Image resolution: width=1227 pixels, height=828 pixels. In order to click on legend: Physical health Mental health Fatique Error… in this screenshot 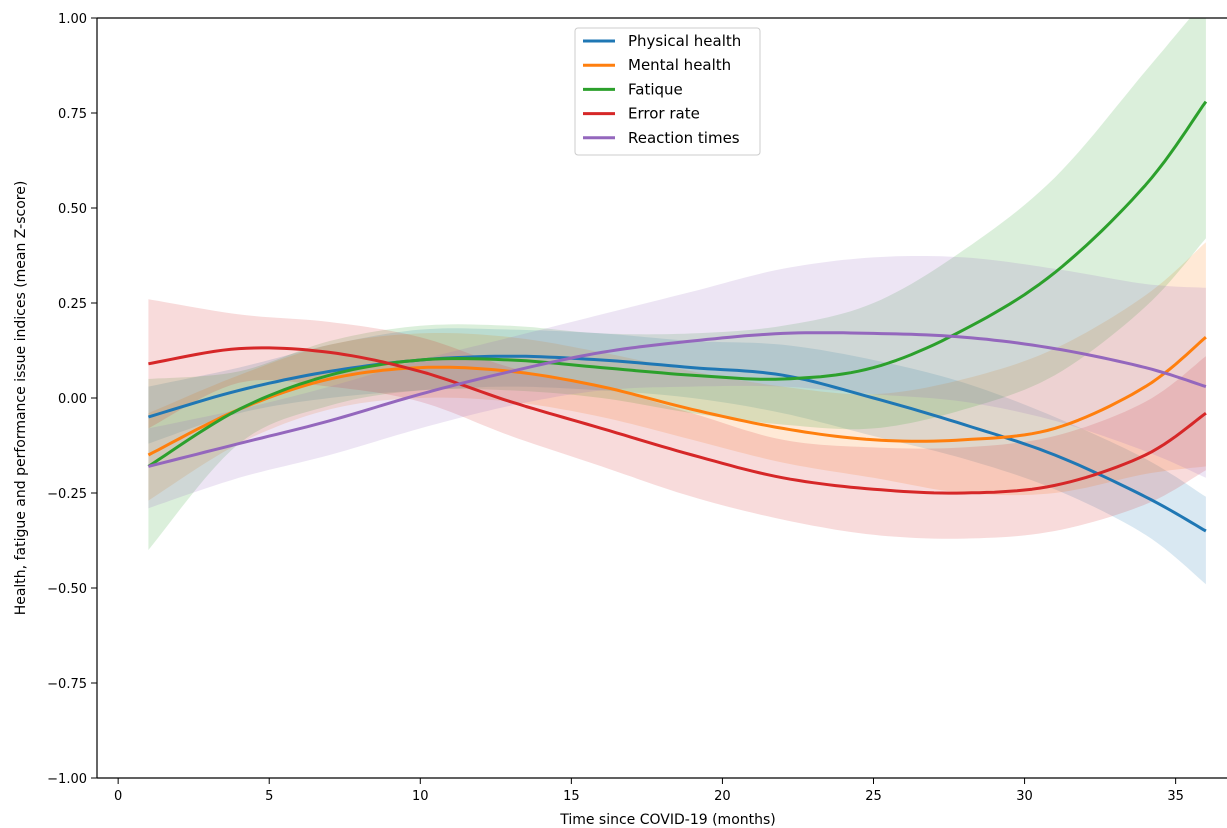, I will do `click(667, 91)`.